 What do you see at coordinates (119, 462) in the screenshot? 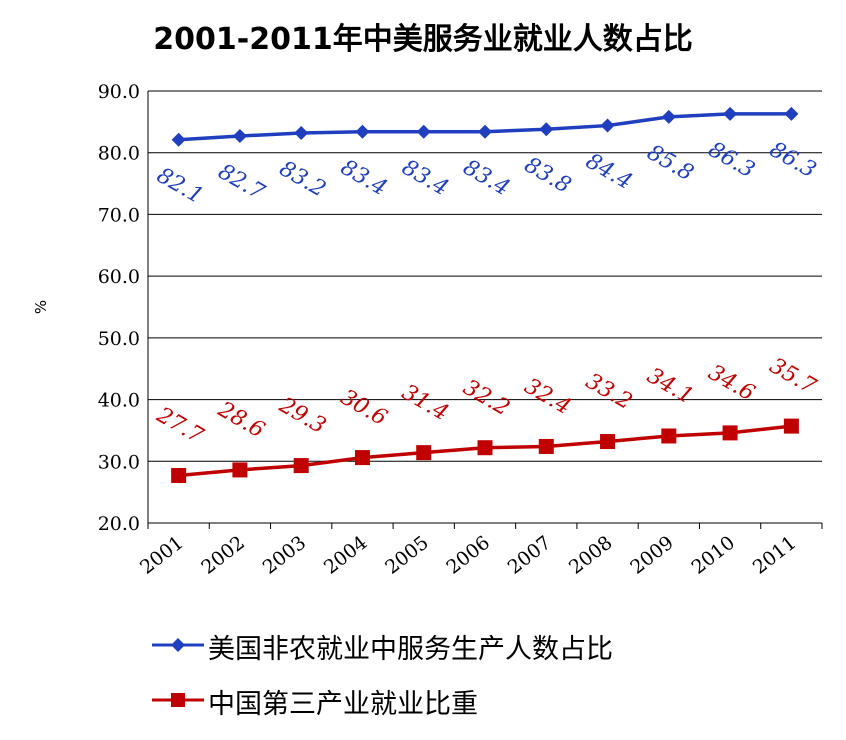
I see `y-tick-label: 30.0` at bounding box center [119, 462].